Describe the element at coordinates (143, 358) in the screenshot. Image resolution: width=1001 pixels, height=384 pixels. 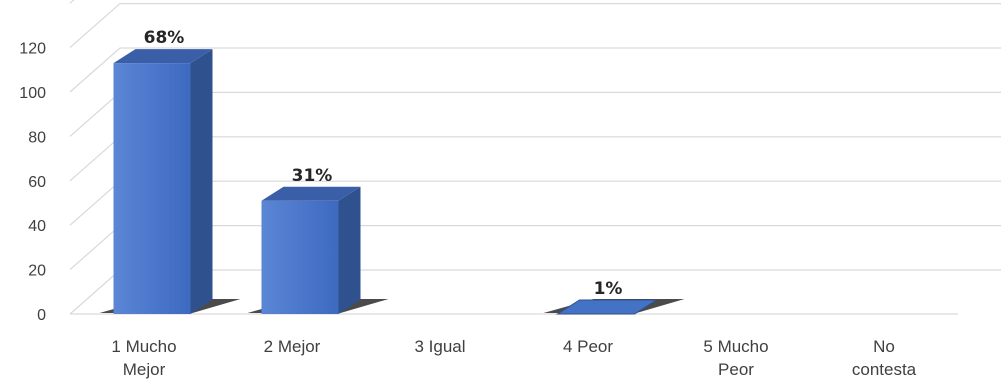
I see `x-category-label: 1 Mucho Mejor` at that location.